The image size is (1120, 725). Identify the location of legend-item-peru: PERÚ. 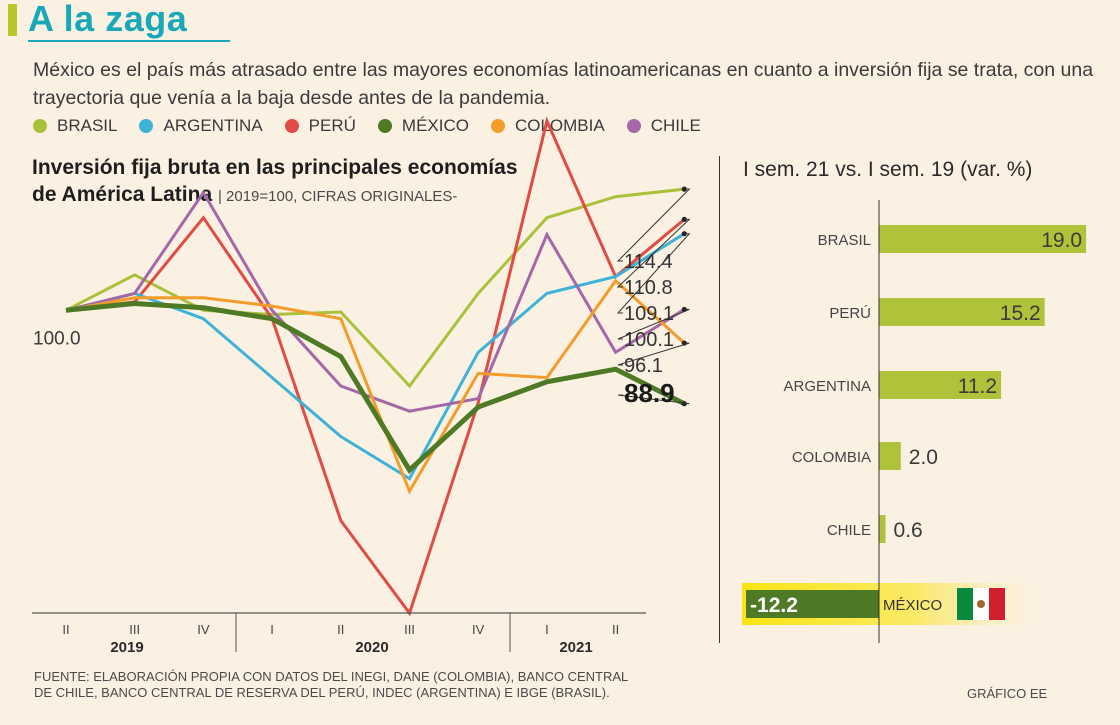
(320, 126).